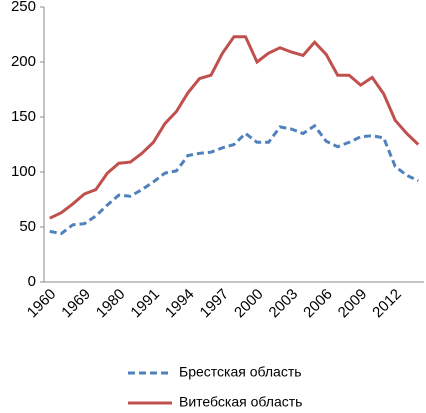  What do you see at coordinates (23, 61) in the screenshot?
I see `y-tick-label: 200` at bounding box center [23, 61].